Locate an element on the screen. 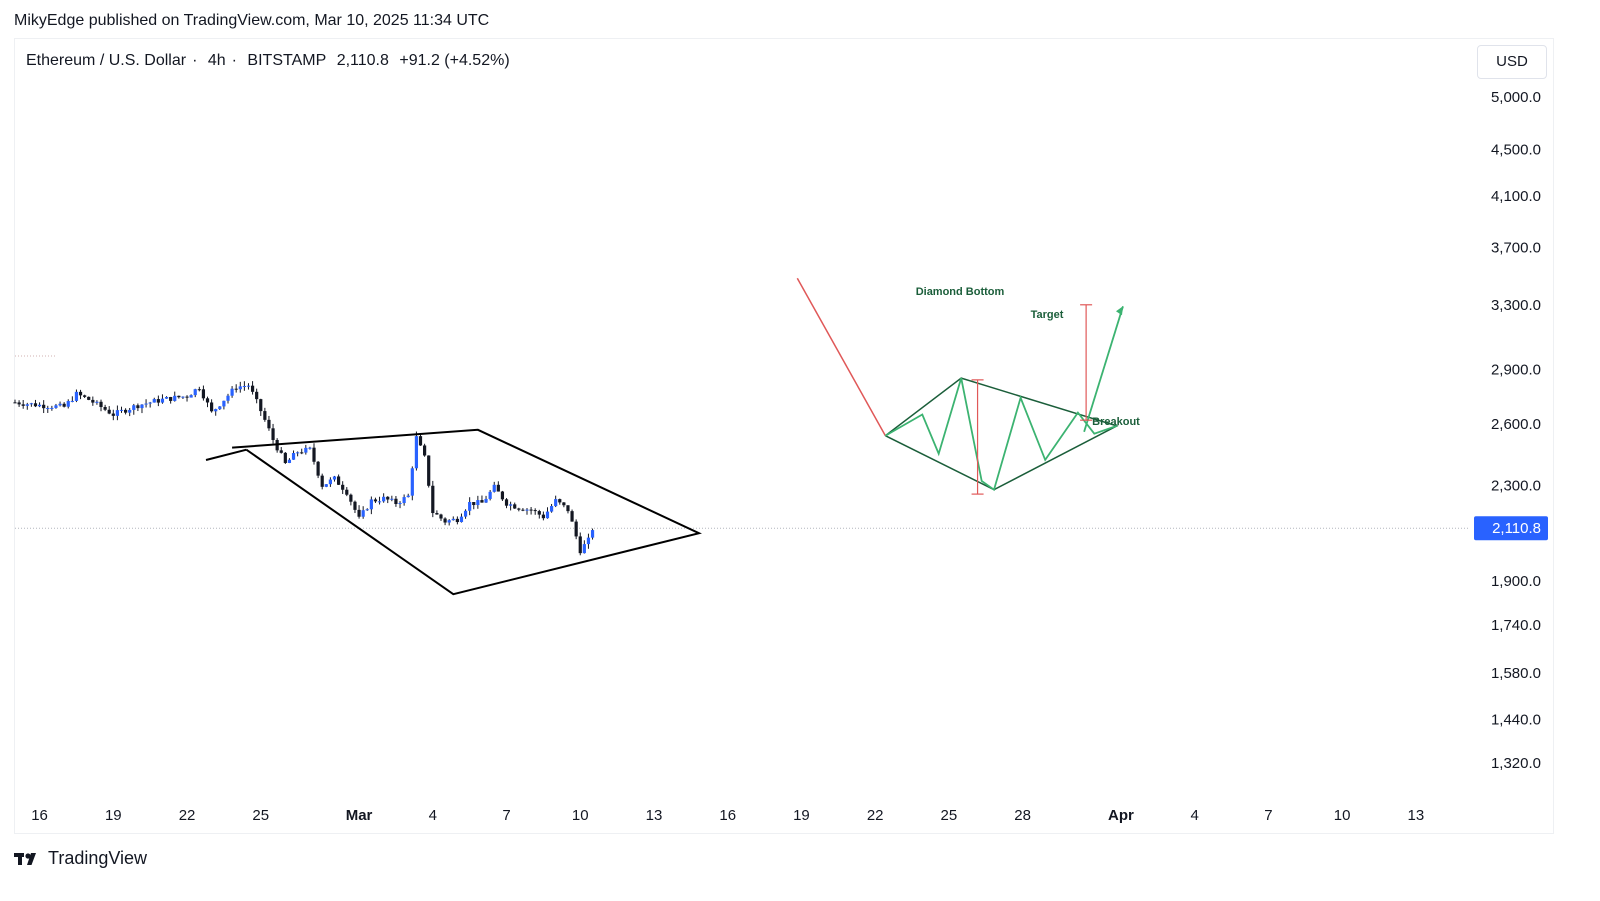  price-axis-label: 1,320.0 is located at coordinates (1516, 763).